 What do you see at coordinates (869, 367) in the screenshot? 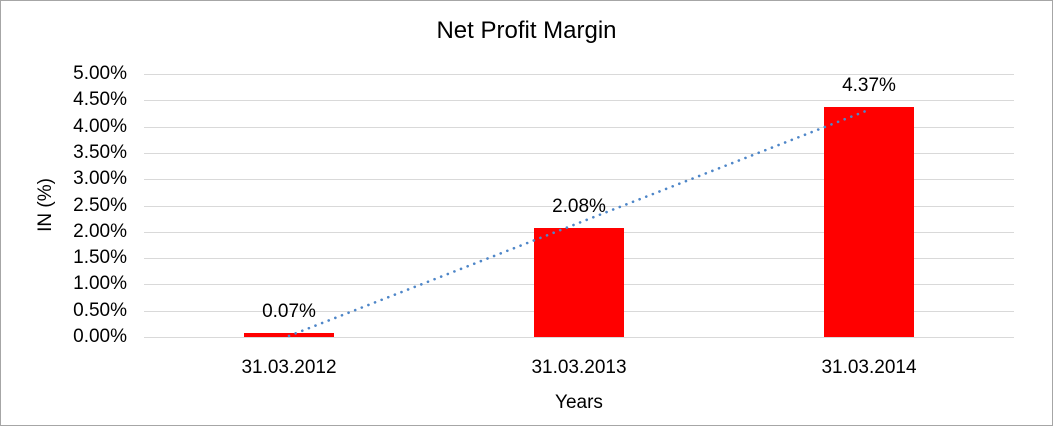
I see `x-category-label: 31.03.2014` at bounding box center [869, 367].